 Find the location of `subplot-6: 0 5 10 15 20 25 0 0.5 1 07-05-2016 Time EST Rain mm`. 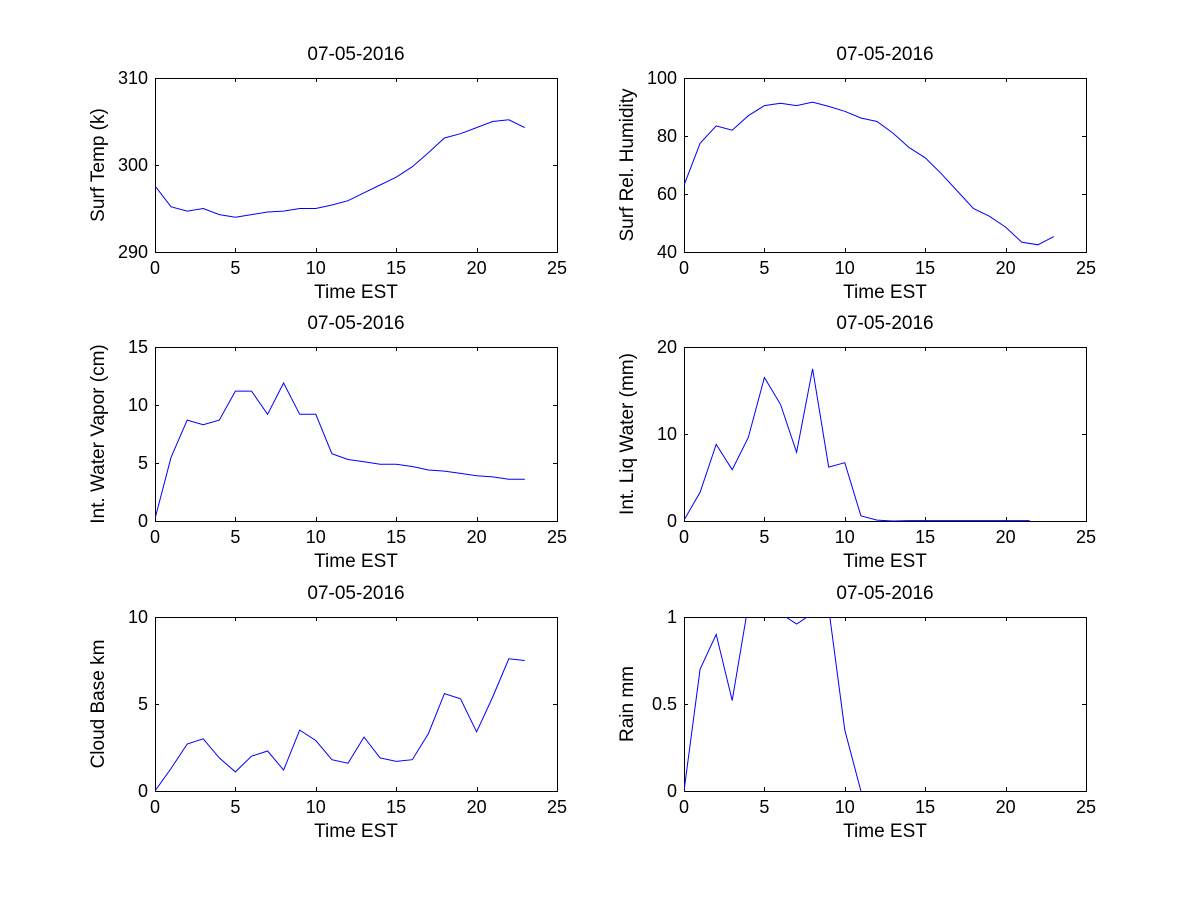

subplot-6: 0 5 10 15 20 25 0 0.5 1 07-05-2016 Time EST Rain mm is located at coordinates (856, 712).